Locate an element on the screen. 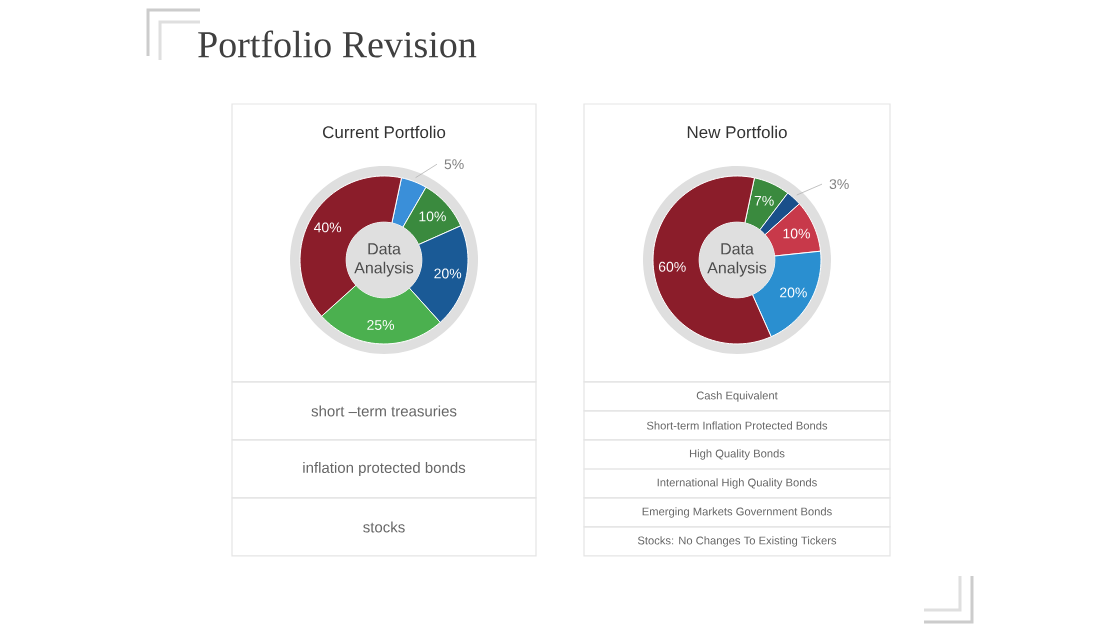 Image resolution: width=1120 pixels, height=630 pixels. chart-title: Current Portfolio is located at coordinates (384, 132).